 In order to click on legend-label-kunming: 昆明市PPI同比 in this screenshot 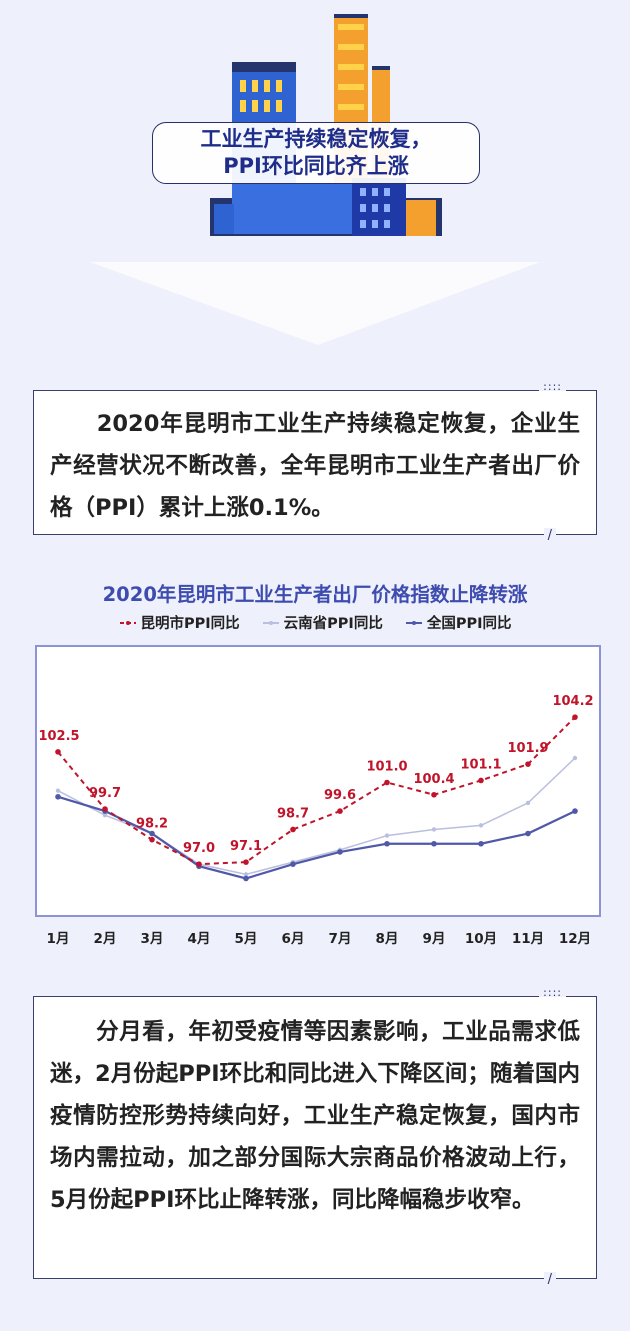, I will do `click(190, 624)`.